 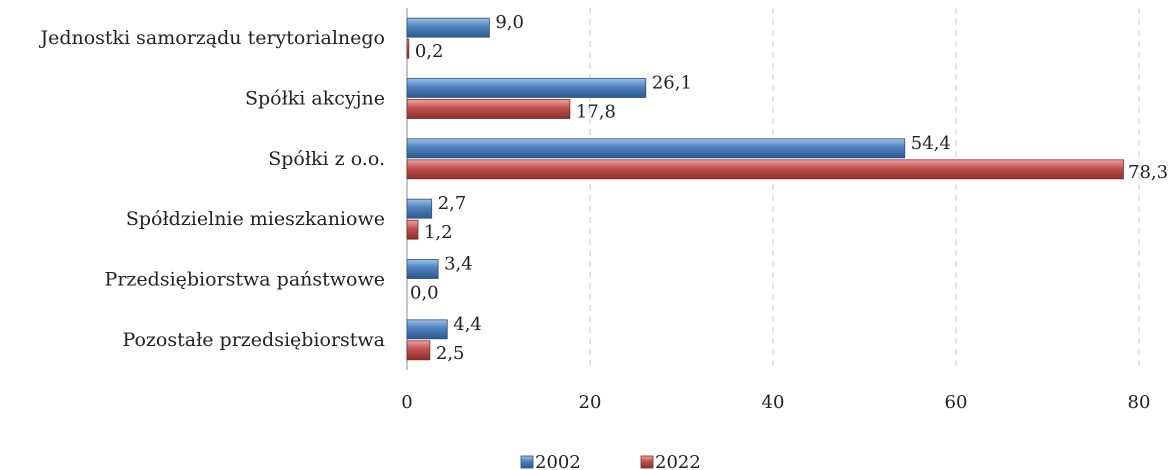 I want to click on x-tick-label: 80, so click(x=1139, y=402).